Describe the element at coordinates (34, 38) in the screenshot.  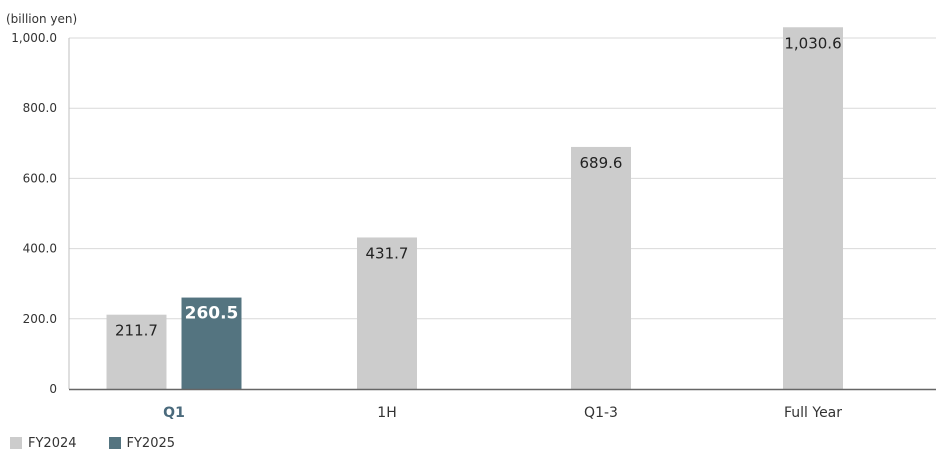
I see `y-tick-label: 1,000.0` at that location.